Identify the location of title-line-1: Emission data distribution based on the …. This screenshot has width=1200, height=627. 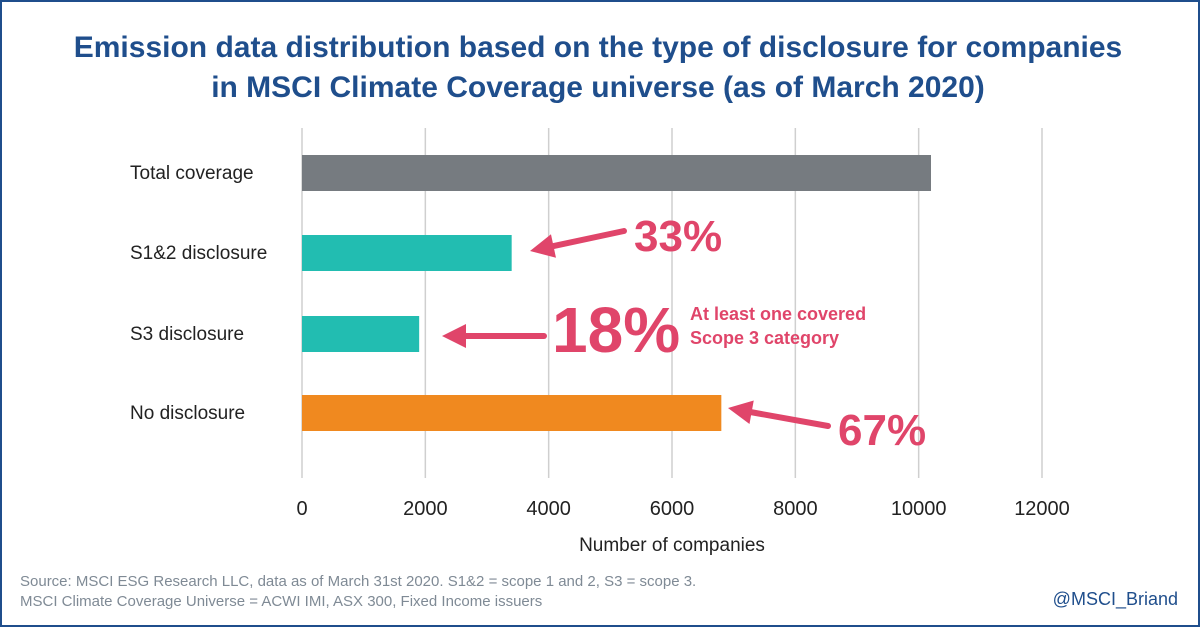
(598, 47).